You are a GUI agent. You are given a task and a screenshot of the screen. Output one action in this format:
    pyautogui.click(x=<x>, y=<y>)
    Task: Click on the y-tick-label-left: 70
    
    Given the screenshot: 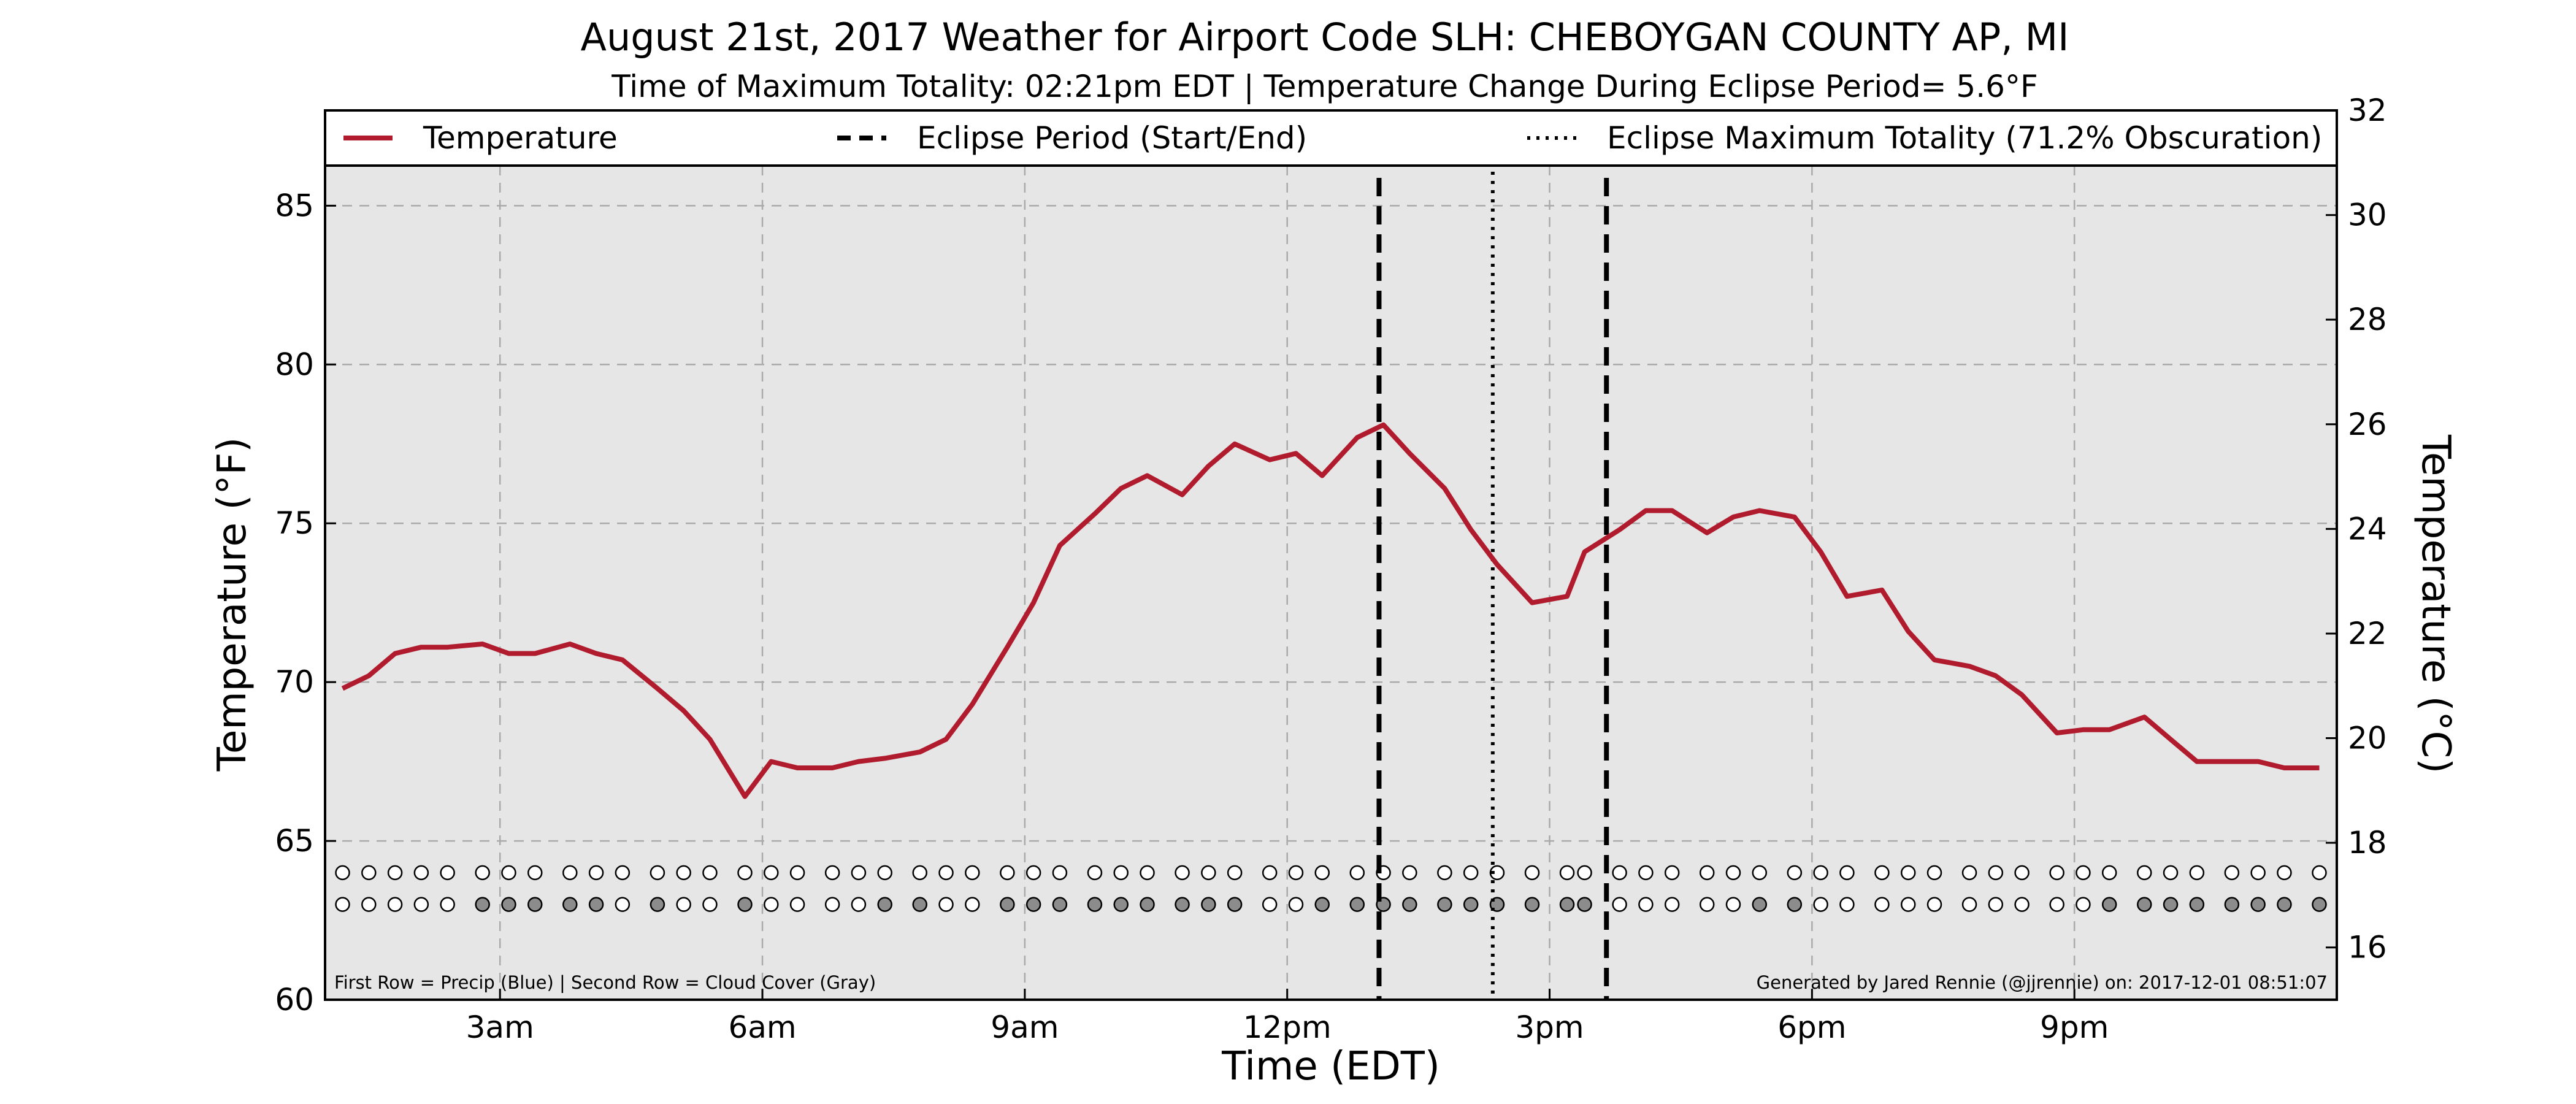 What is the action you would take?
    pyautogui.click(x=294, y=682)
    